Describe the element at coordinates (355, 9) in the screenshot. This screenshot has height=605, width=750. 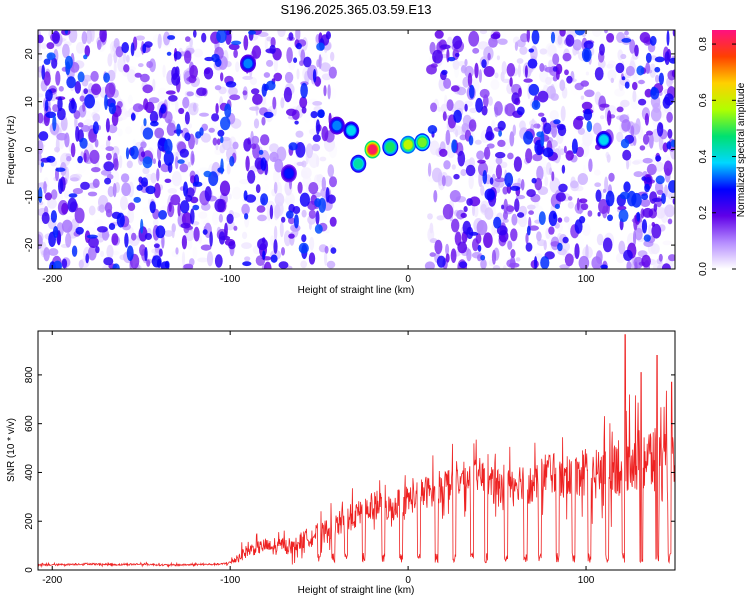
I see `figure-title: S196.2025.365.03.59.E13` at that location.